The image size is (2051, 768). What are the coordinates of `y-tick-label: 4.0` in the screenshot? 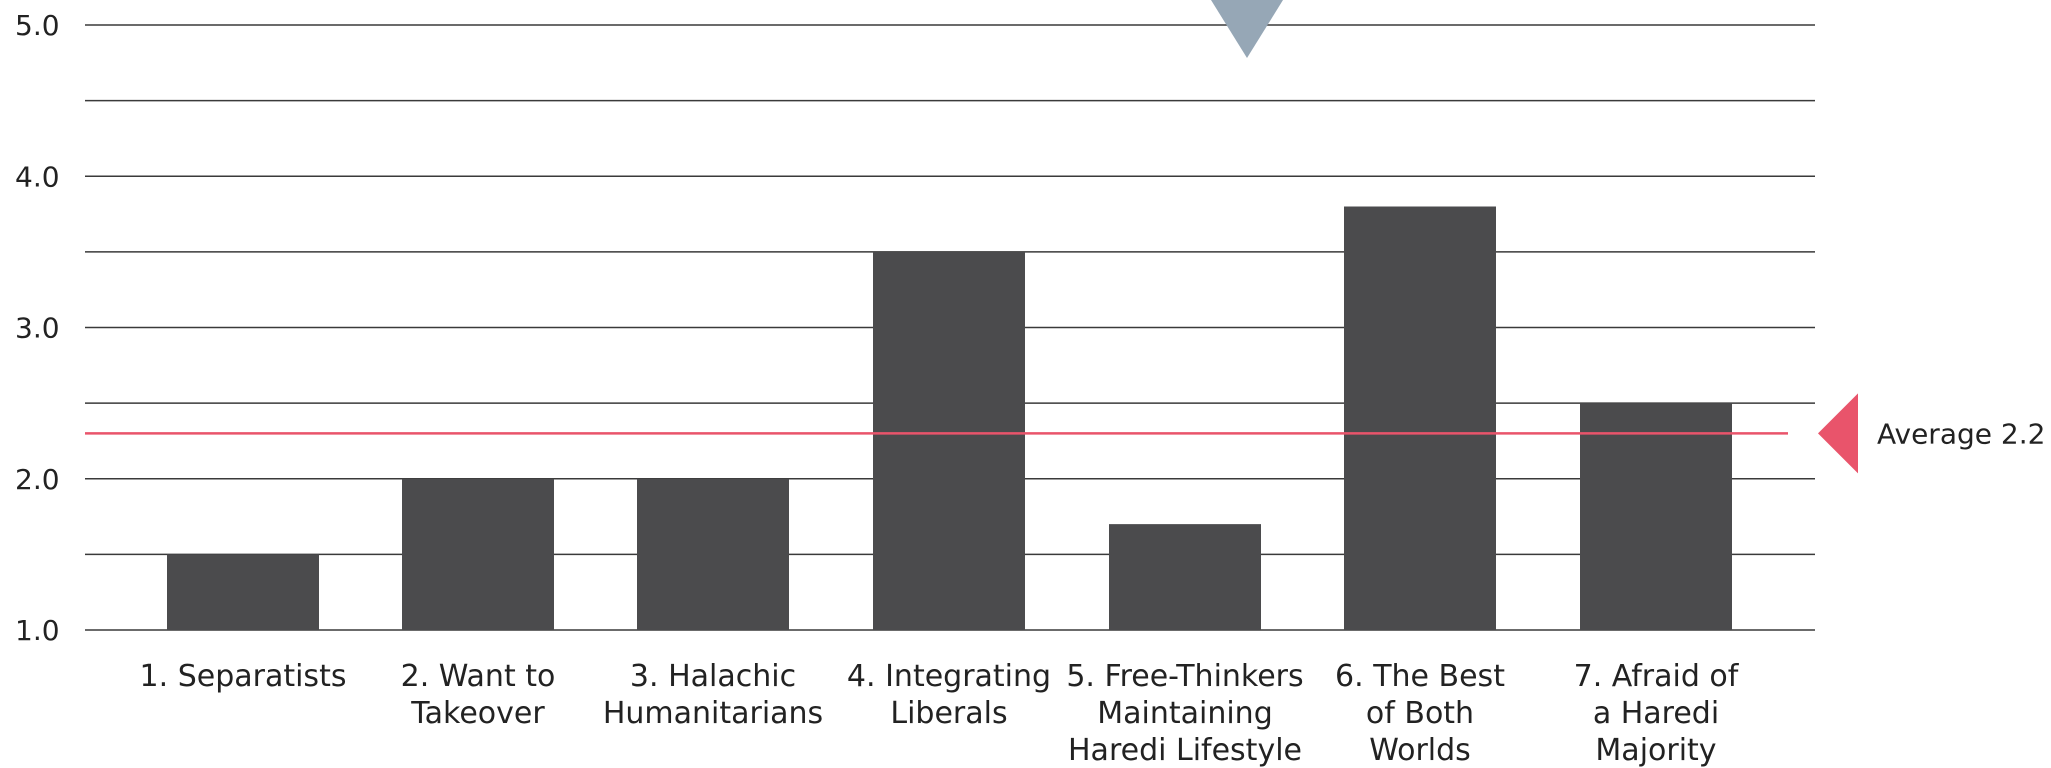 It's located at (37, 176).